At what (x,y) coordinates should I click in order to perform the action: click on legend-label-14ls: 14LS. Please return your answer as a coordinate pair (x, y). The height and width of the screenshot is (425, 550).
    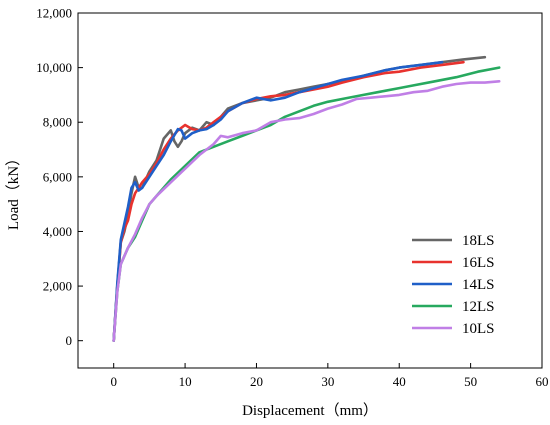
    Looking at the image, I should click on (478, 285).